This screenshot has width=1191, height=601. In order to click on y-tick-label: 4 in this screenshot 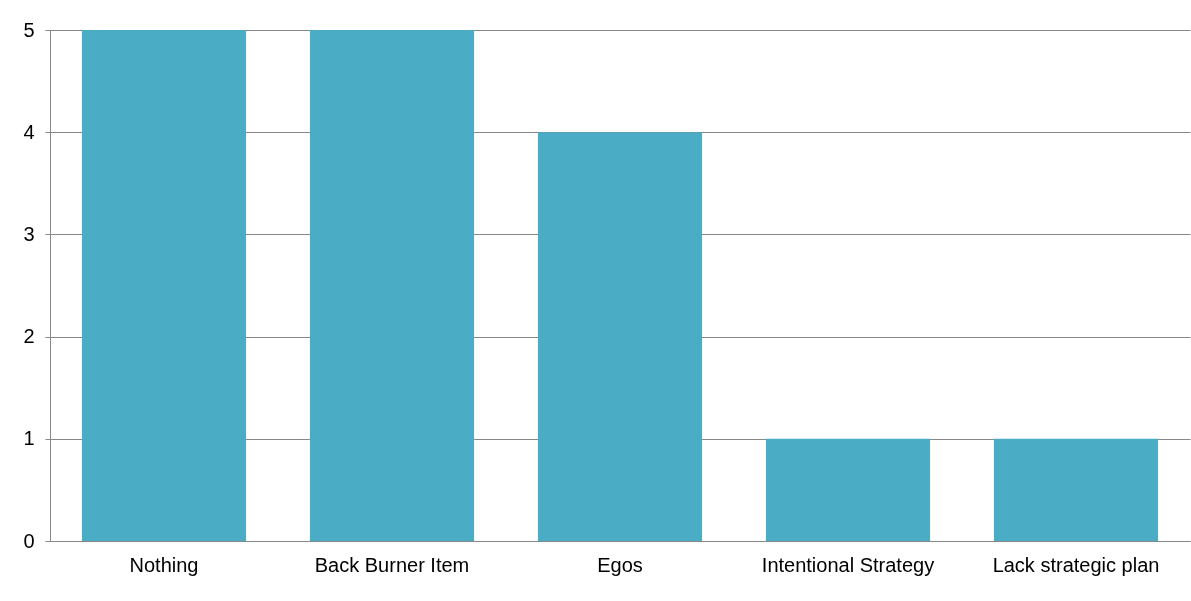, I will do `click(29, 131)`.